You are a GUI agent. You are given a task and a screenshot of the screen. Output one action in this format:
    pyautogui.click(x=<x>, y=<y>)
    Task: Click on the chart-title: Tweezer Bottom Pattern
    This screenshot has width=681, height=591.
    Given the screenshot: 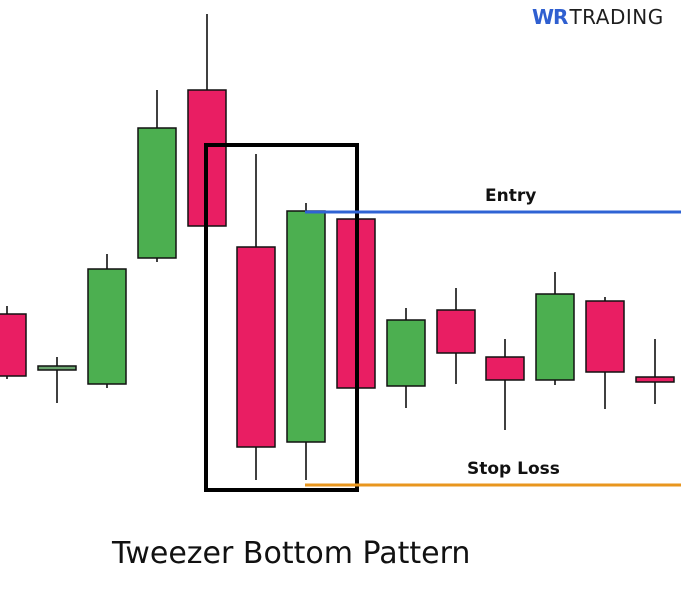 What is the action you would take?
    pyautogui.click(x=291, y=553)
    